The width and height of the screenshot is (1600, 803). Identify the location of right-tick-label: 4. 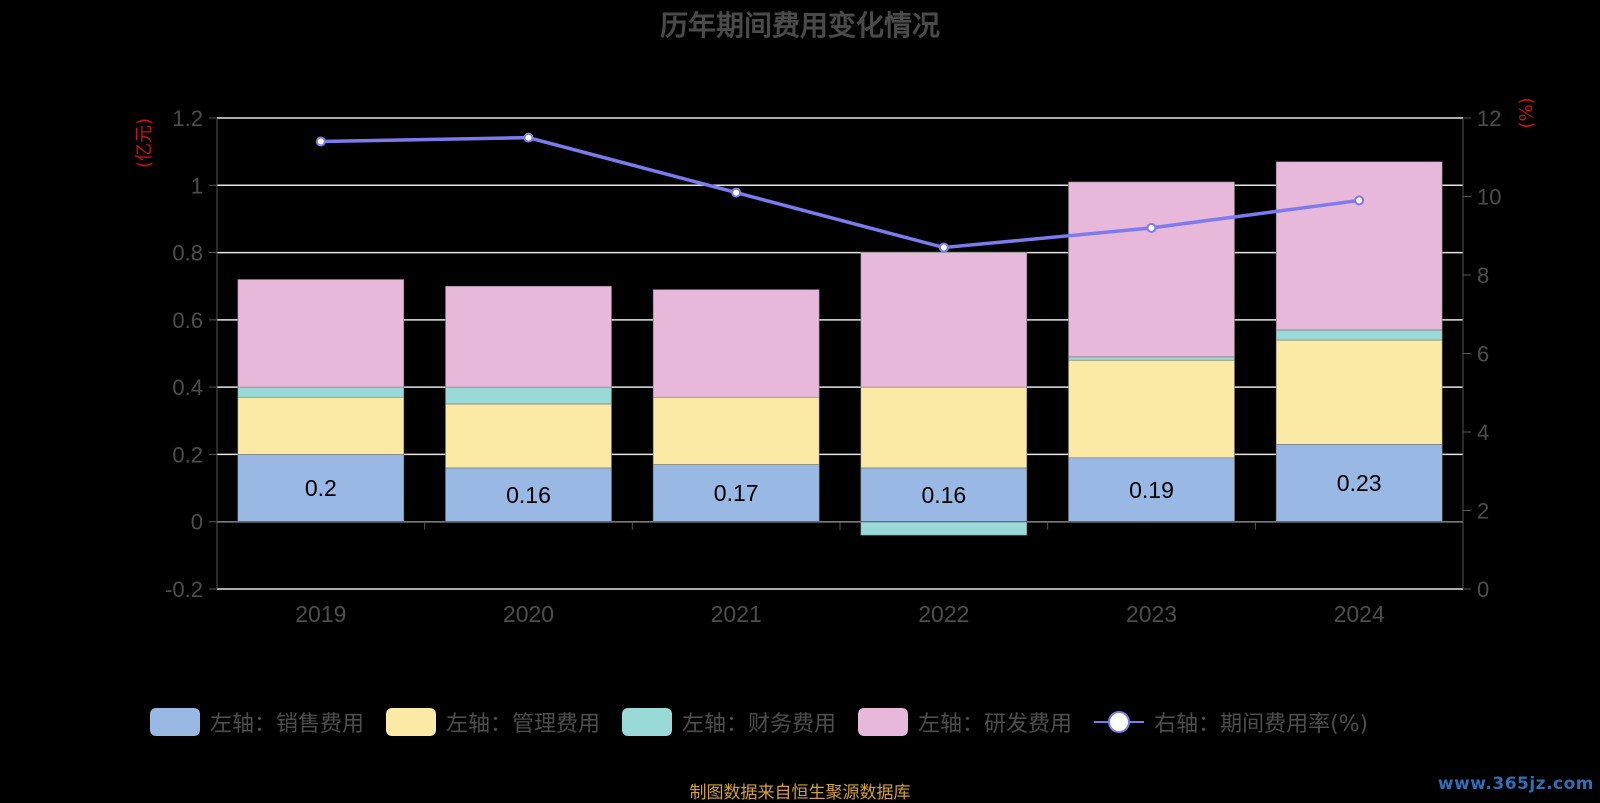
(1483, 432).